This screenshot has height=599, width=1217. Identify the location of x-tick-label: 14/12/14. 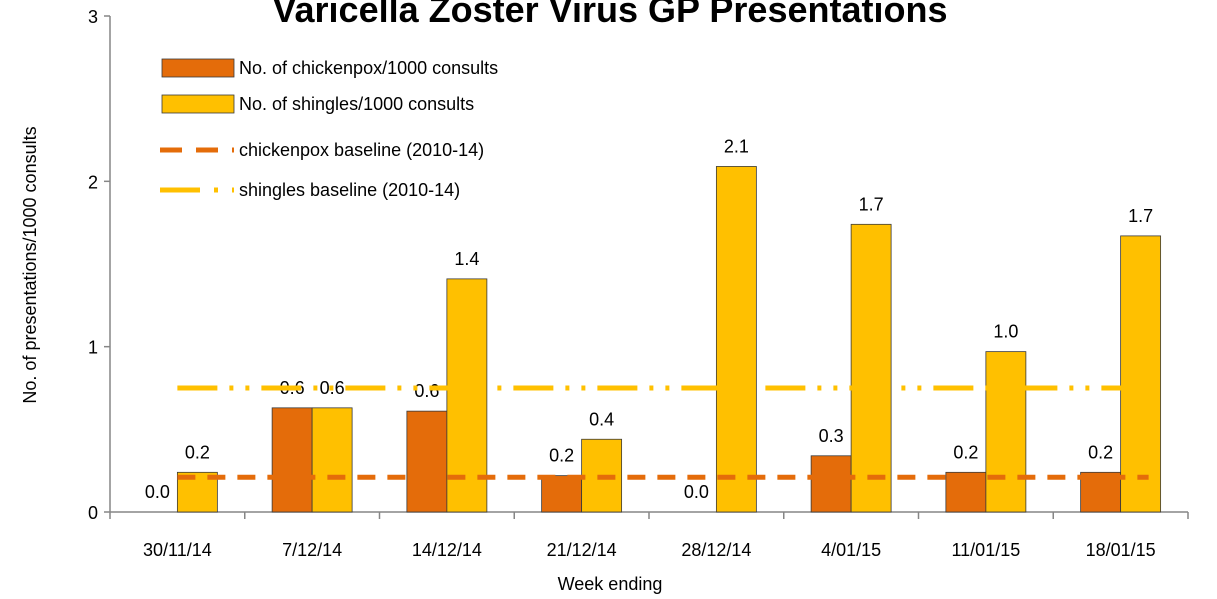
(447, 550).